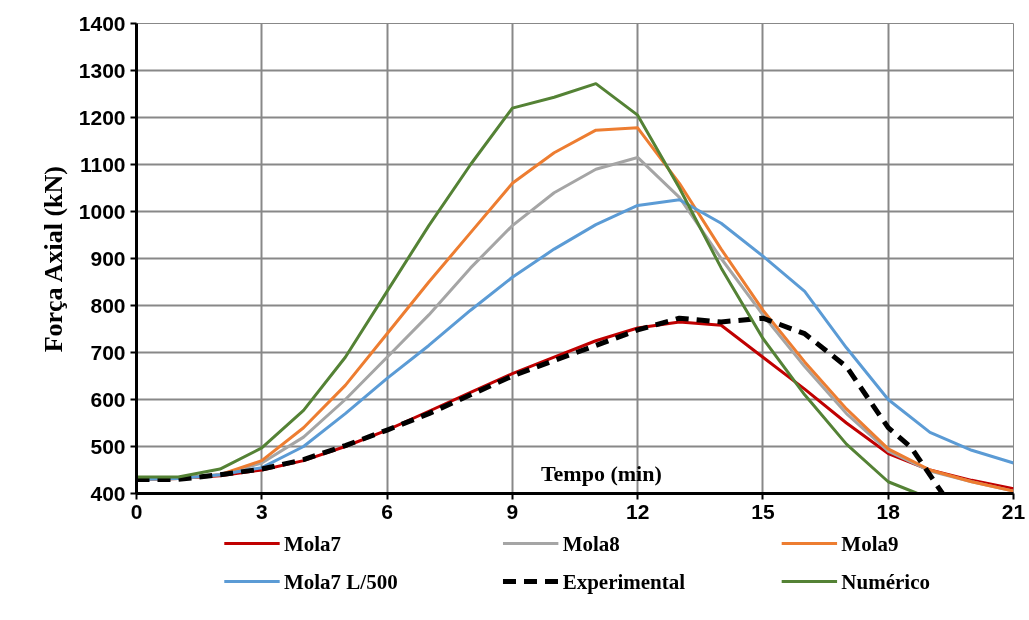  Describe the element at coordinates (870, 543) in the screenshot. I see `legend-label: Mola9` at that location.